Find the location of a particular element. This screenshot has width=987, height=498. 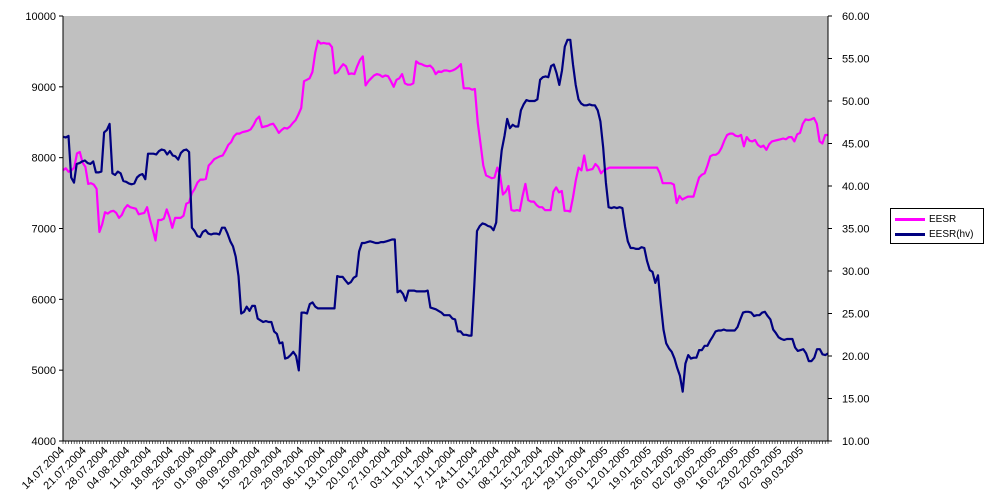

left-tick-label: 5000 is located at coordinates (44, 371).